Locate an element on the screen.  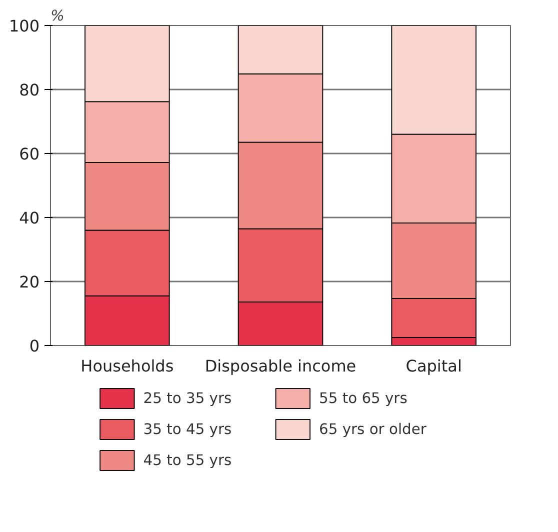
x-tick-label: Households is located at coordinates (127, 366).